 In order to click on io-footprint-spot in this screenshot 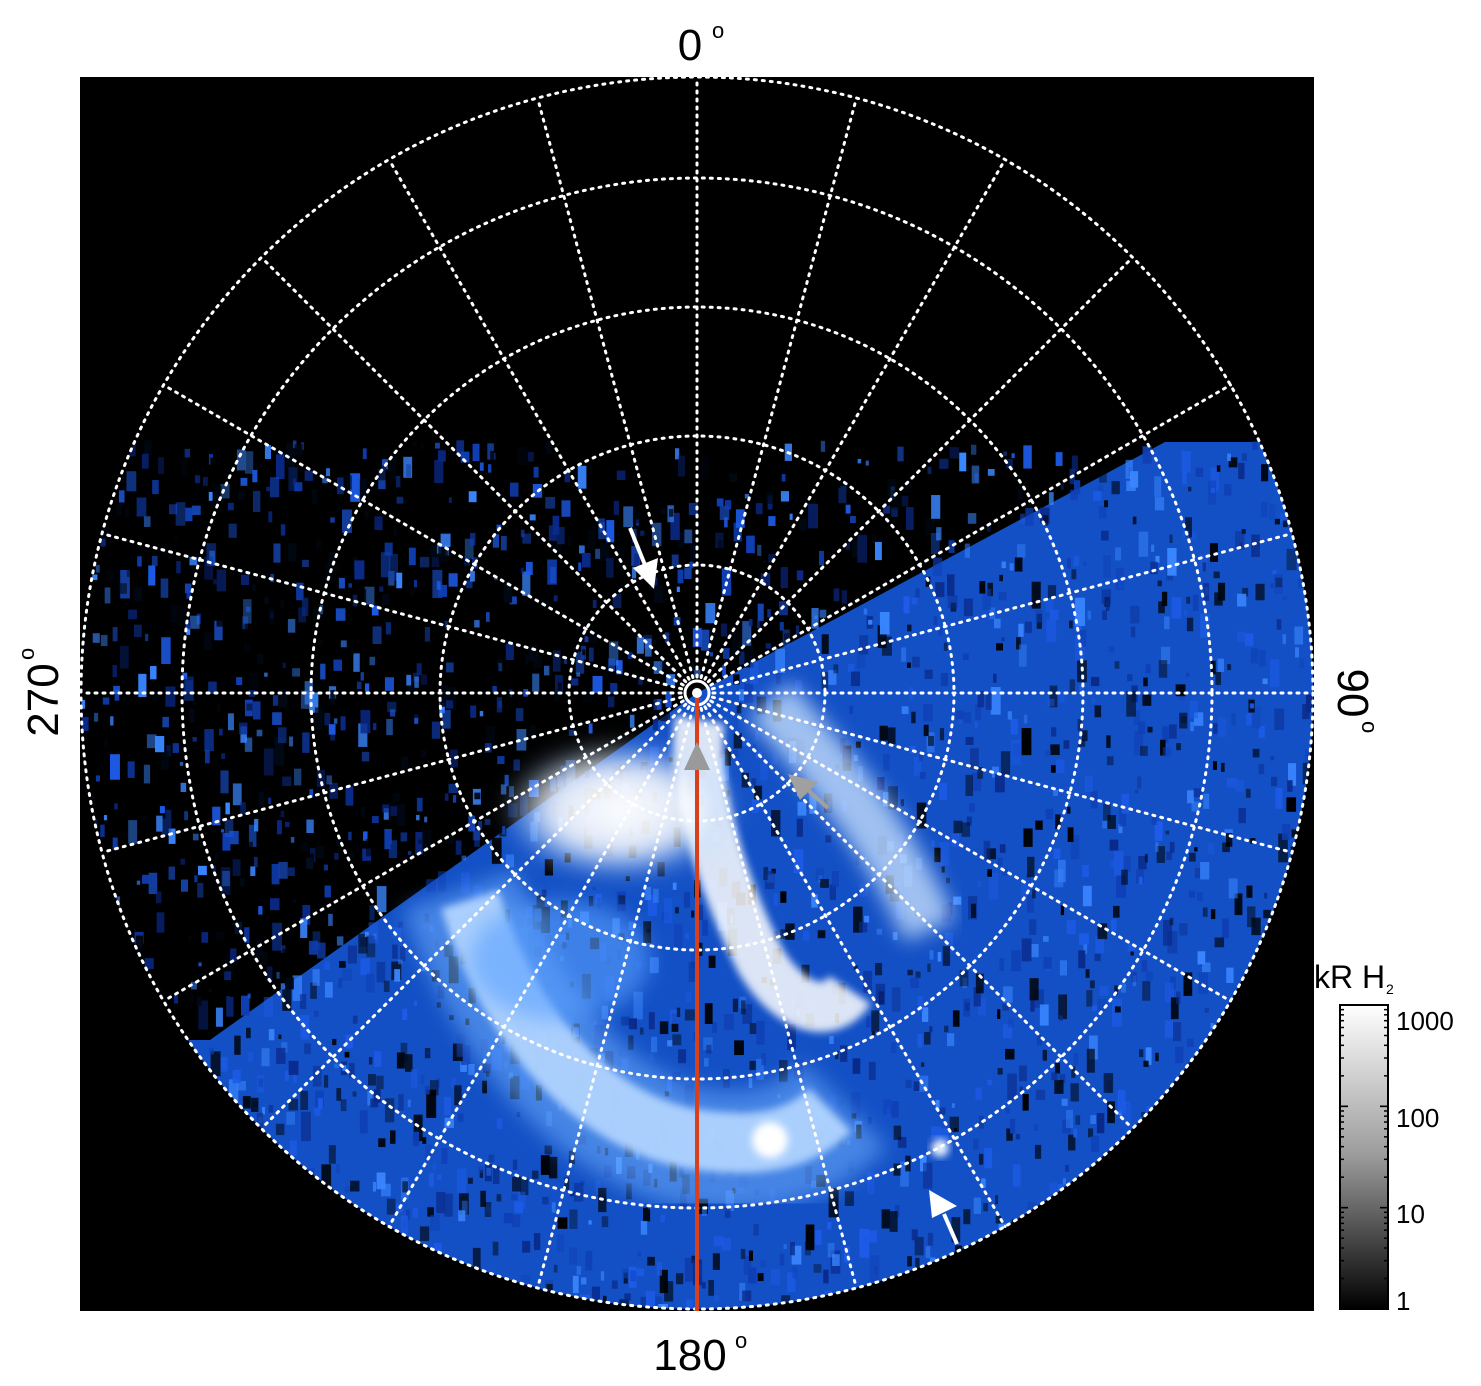, I will do `click(940, 1148)`.